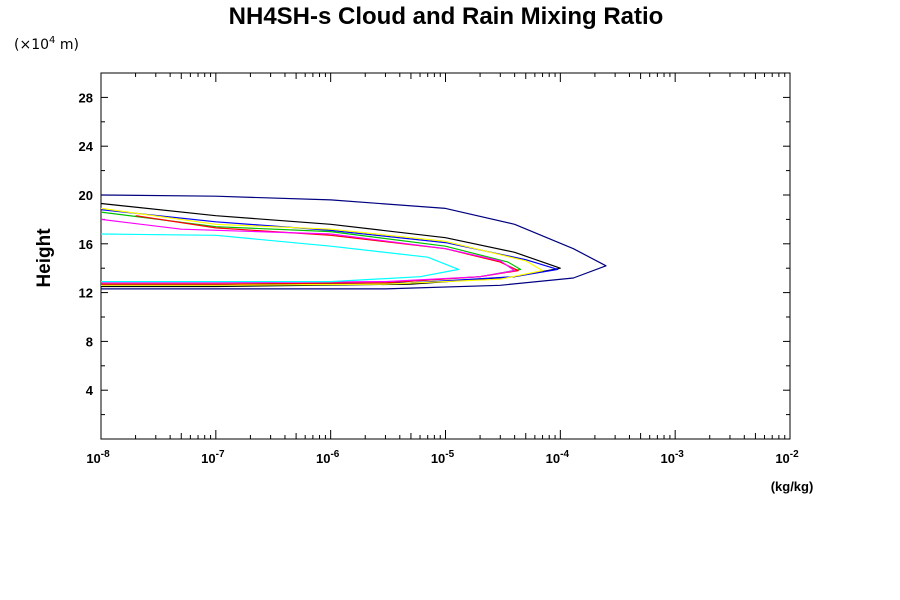  Describe the element at coordinates (446, 16) in the screenshot. I see `chart-title: NH4SH-s Cloud and Rain Mixing Ratio` at that location.